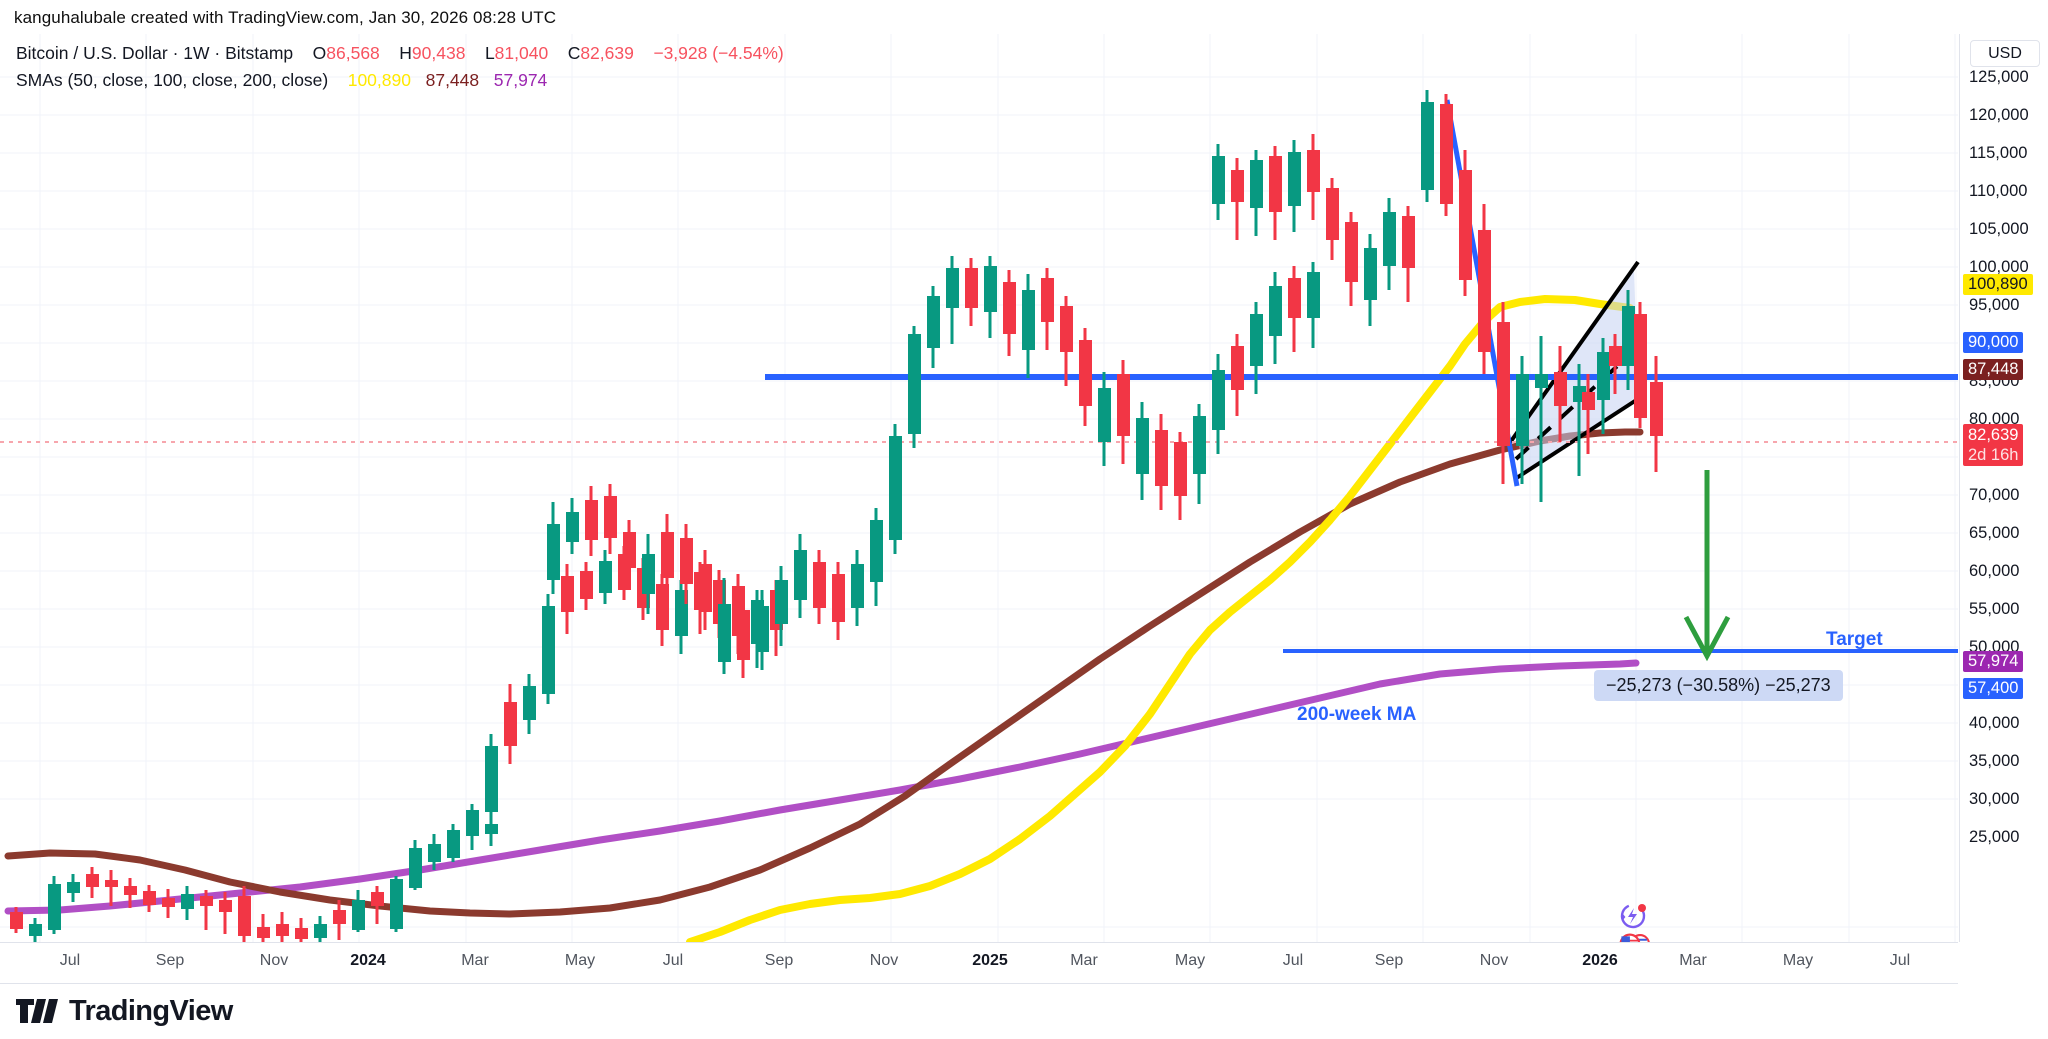  What do you see at coordinates (1993, 369) in the screenshot?
I see `sma100-price-badge: 87,448` at bounding box center [1993, 369].